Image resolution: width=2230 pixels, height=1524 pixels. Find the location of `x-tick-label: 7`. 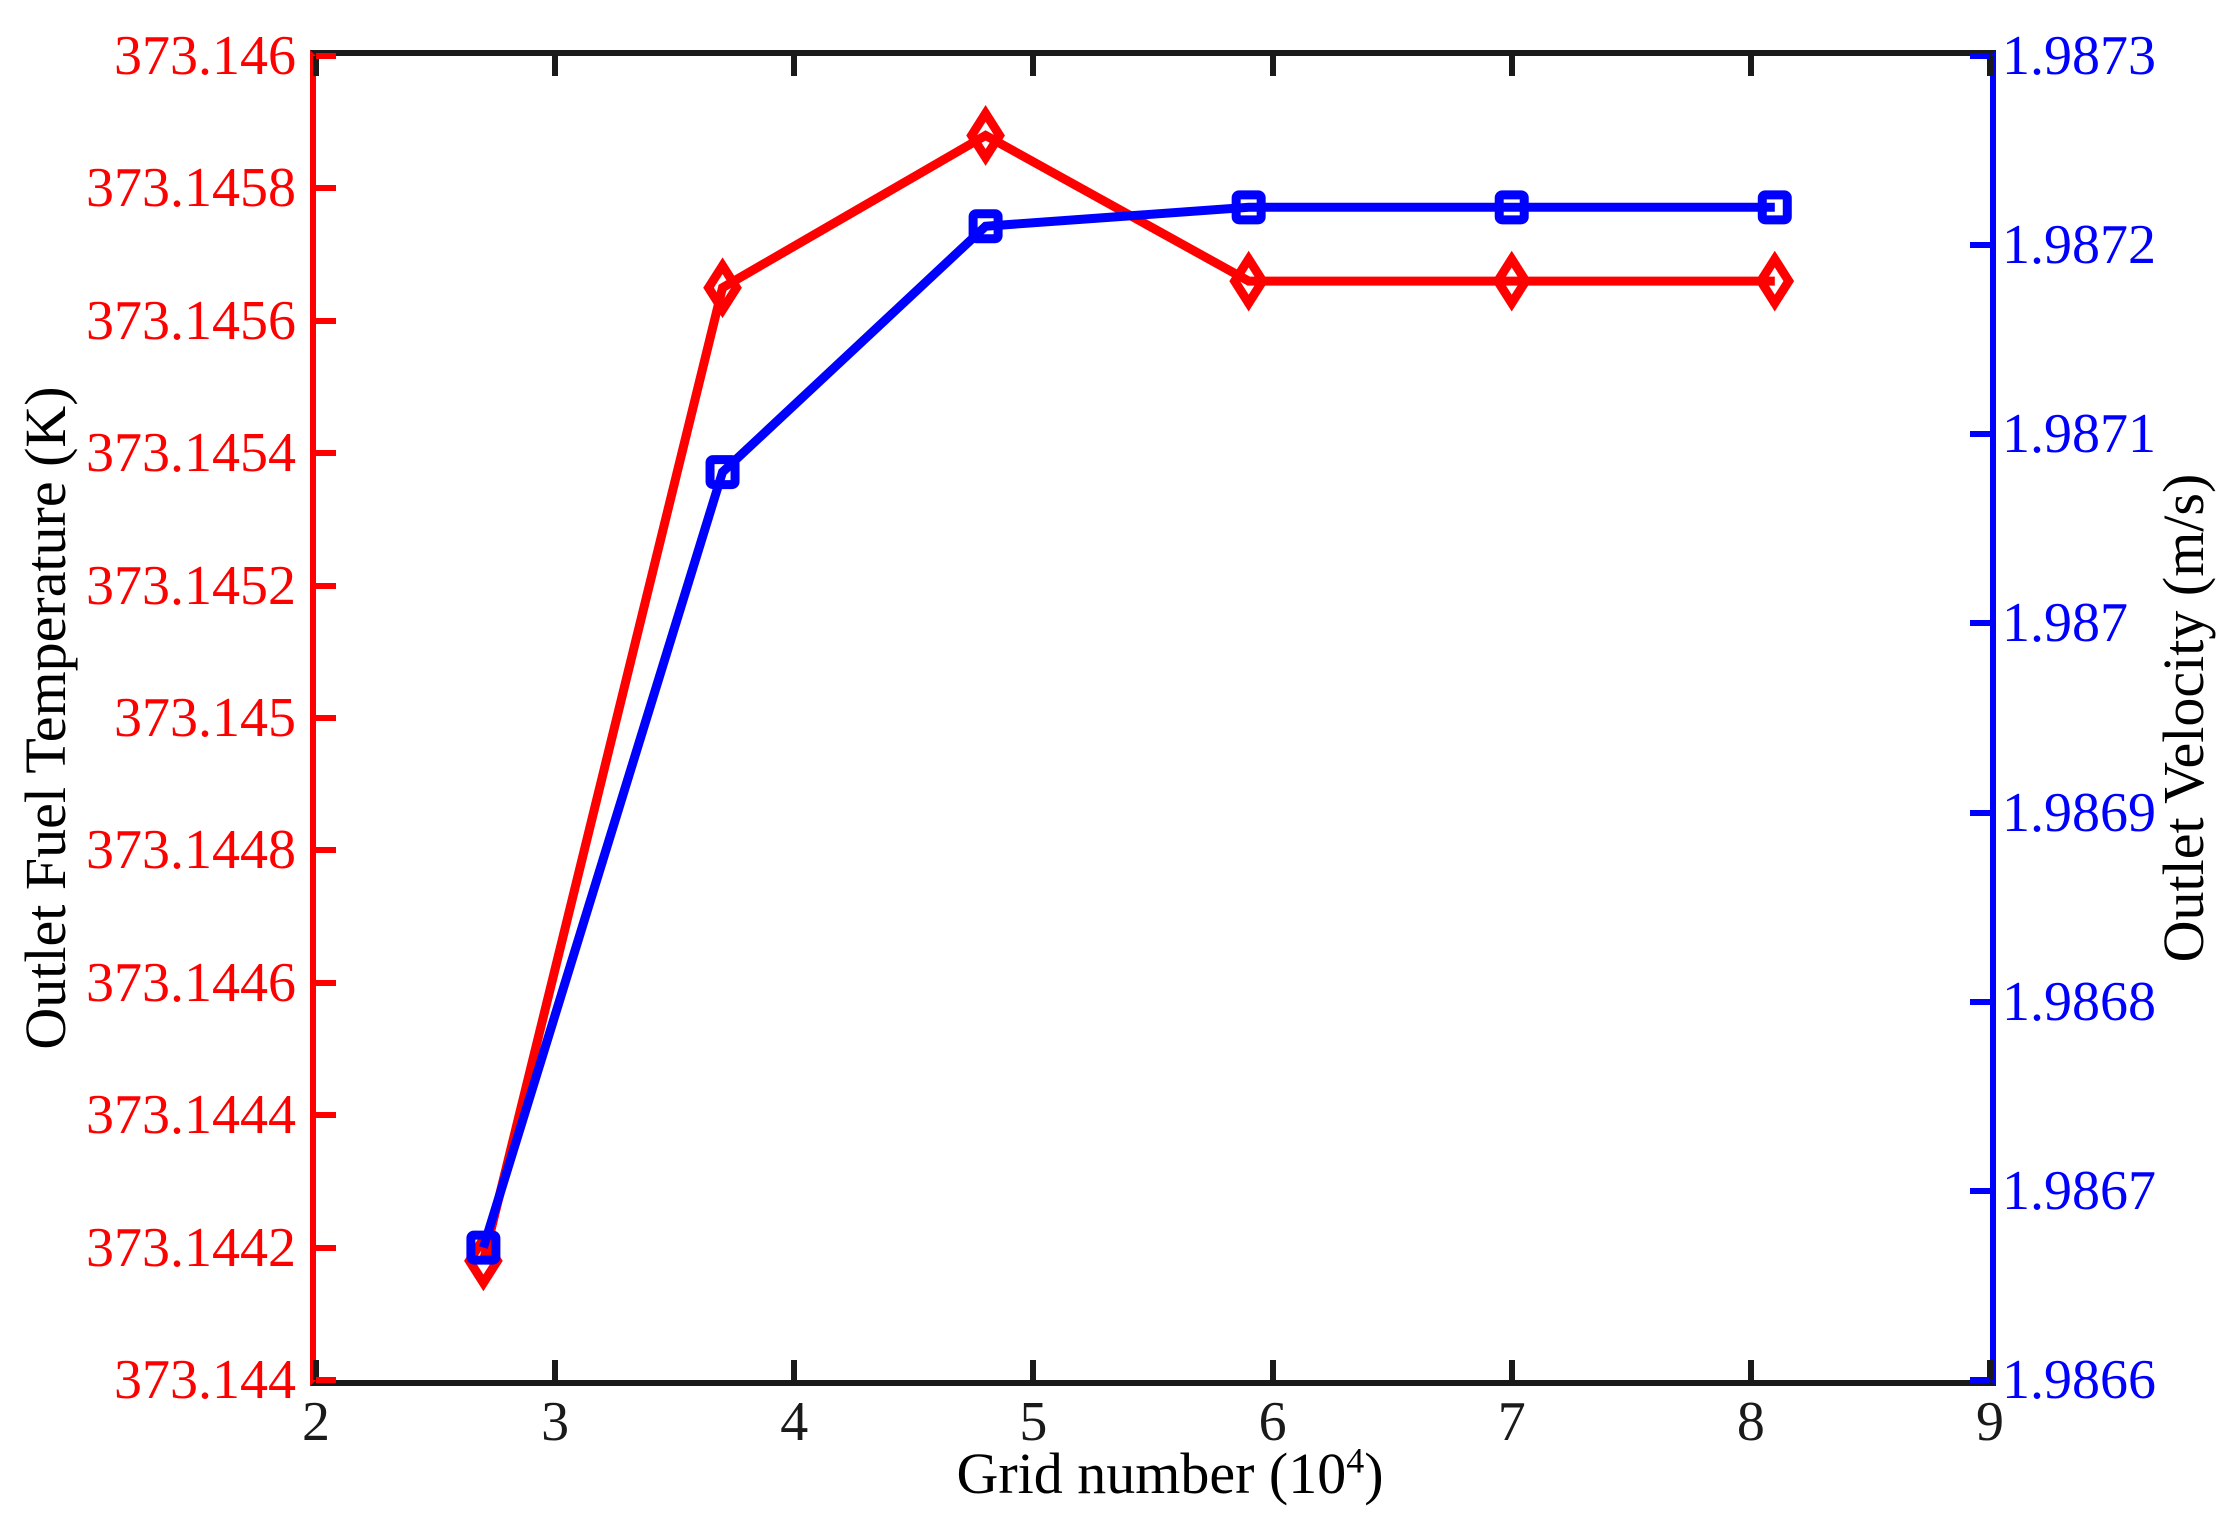

x-tick-label: 7 is located at coordinates (1511, 1422).